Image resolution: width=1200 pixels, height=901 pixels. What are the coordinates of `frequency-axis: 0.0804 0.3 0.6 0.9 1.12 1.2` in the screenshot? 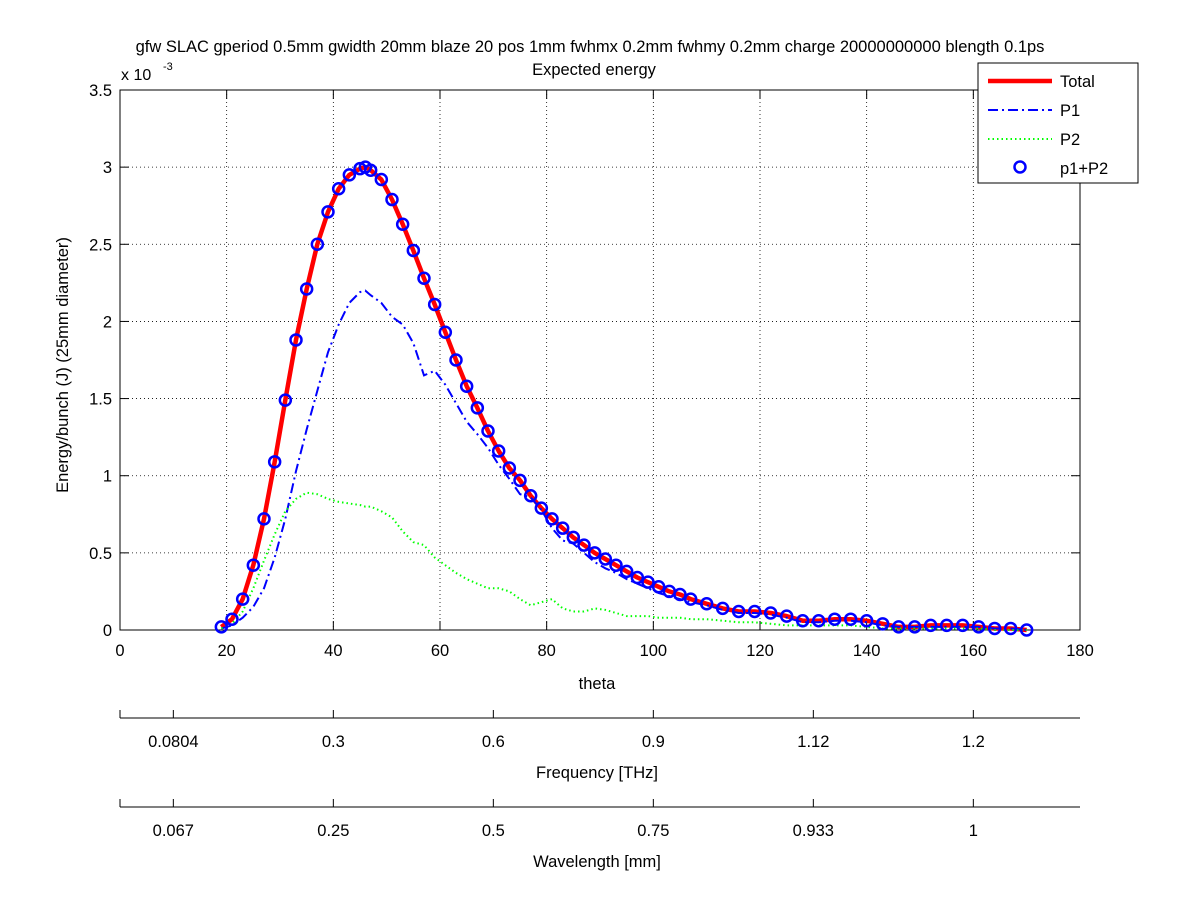 It's located at (599, 730).